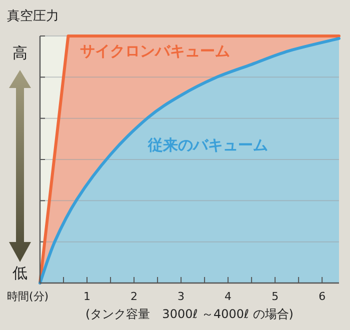 The height and width of the screenshot is (330, 350). Describe the element at coordinates (20, 53) in the screenshot. I see `text: 高` at that location.